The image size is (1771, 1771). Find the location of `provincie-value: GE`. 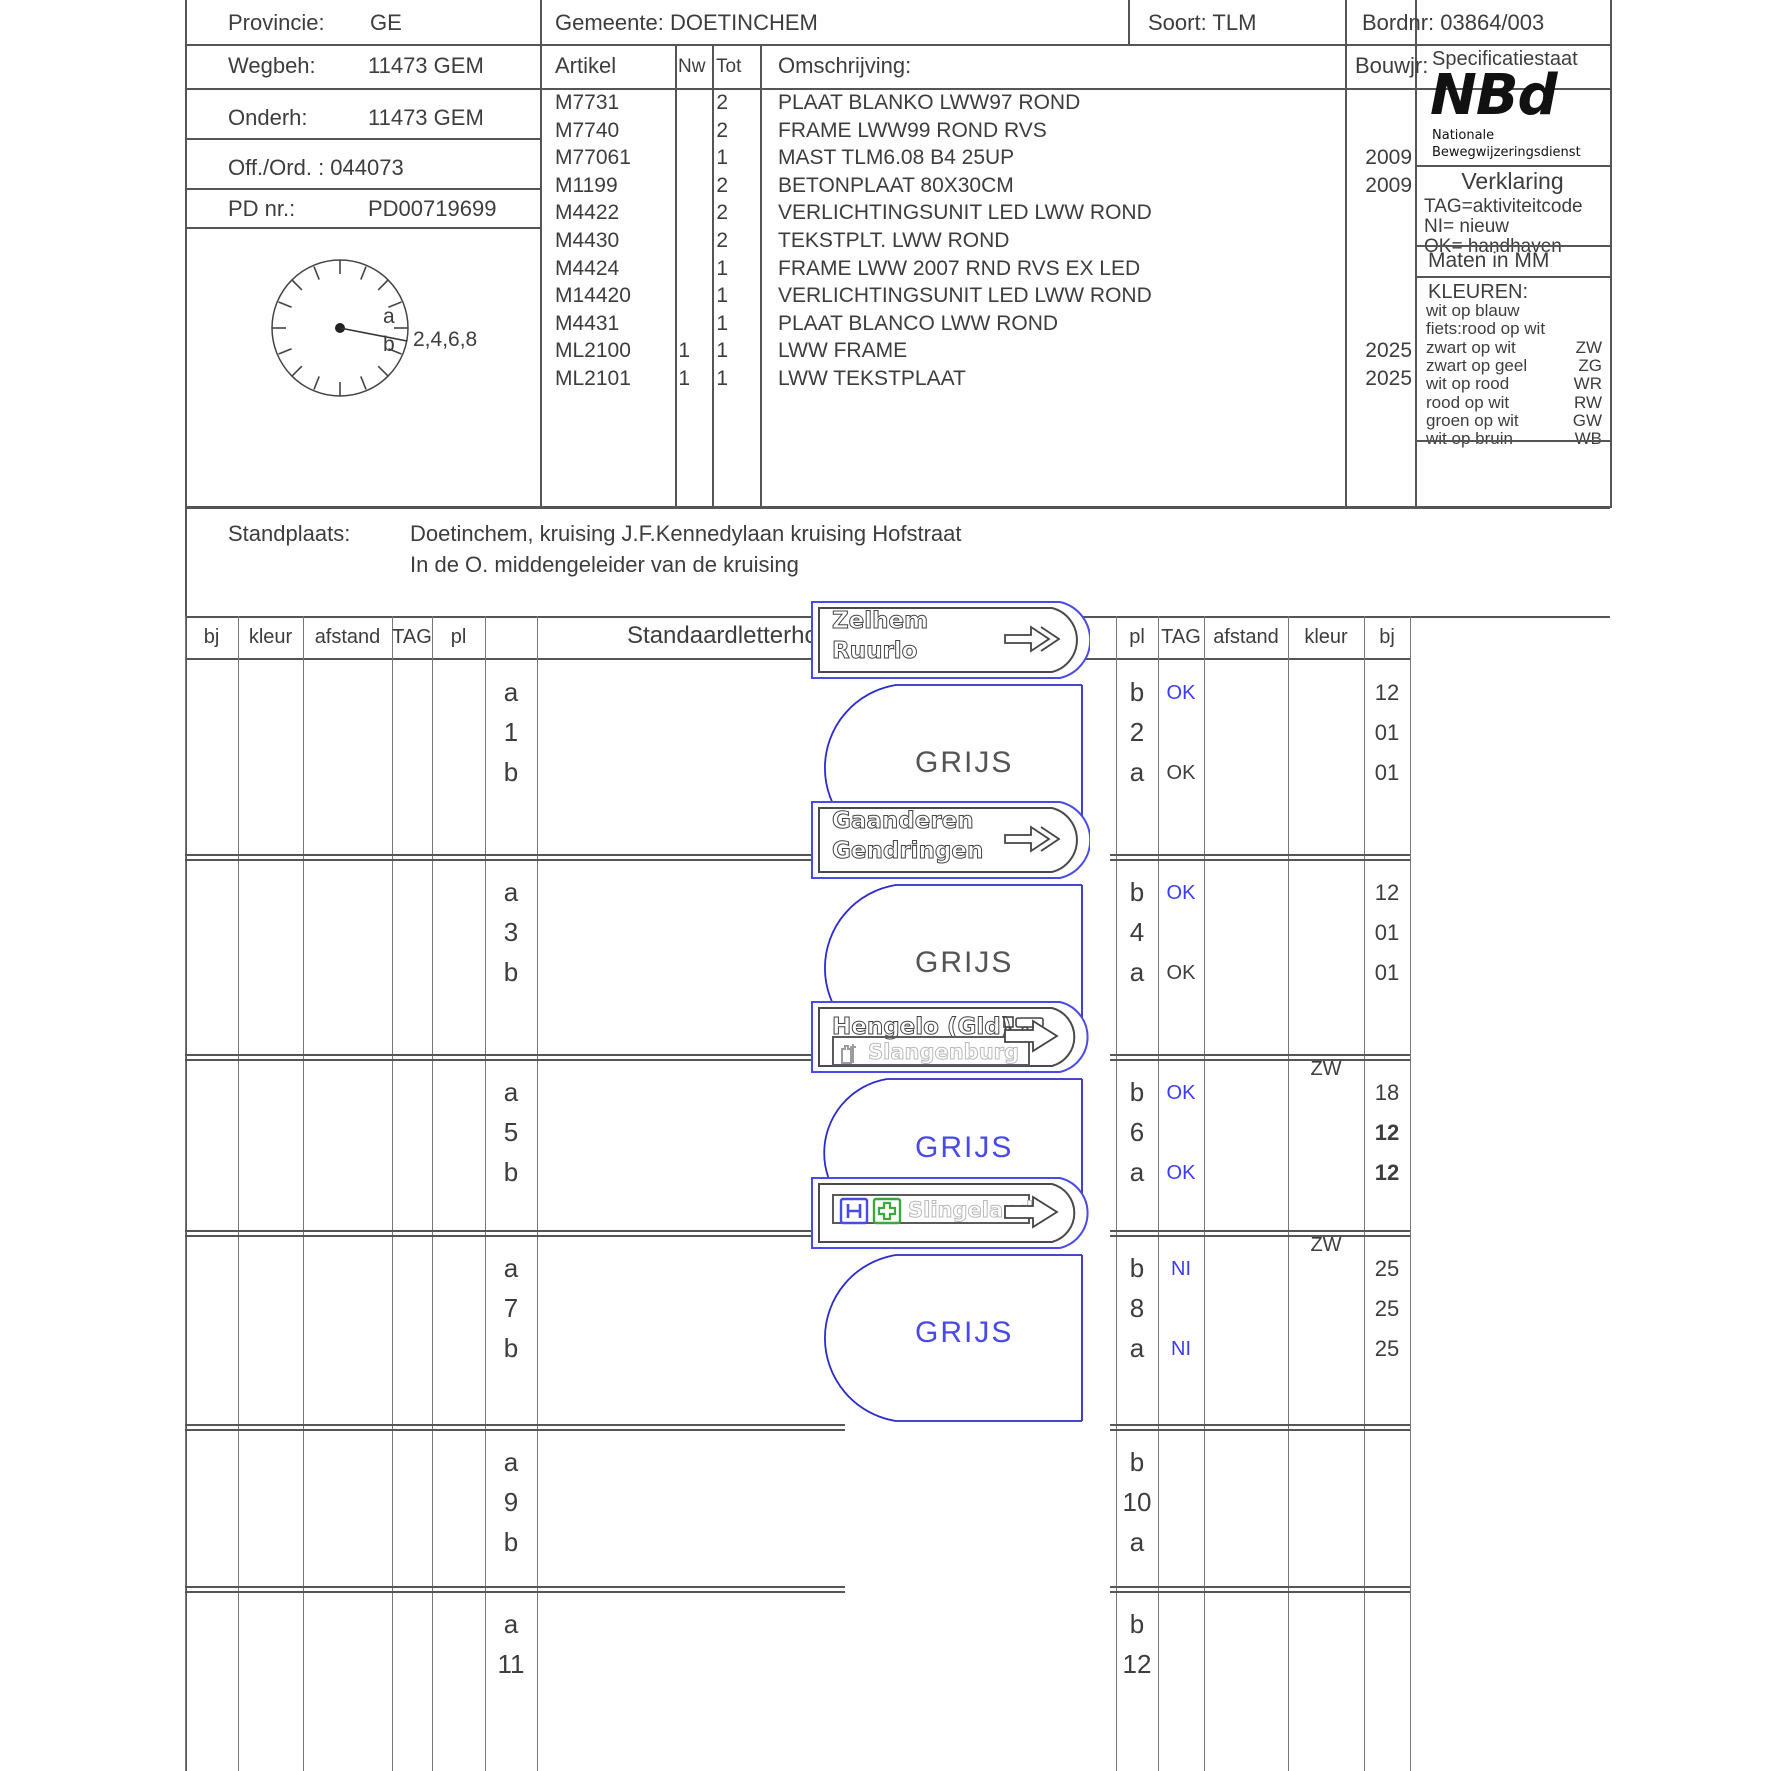

provincie-value: GE is located at coordinates (386, 22).